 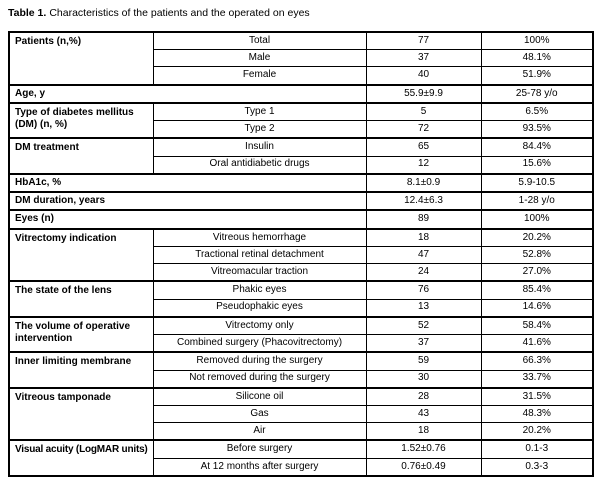 I want to click on subcategory-cell: Female, so click(x=259, y=76).